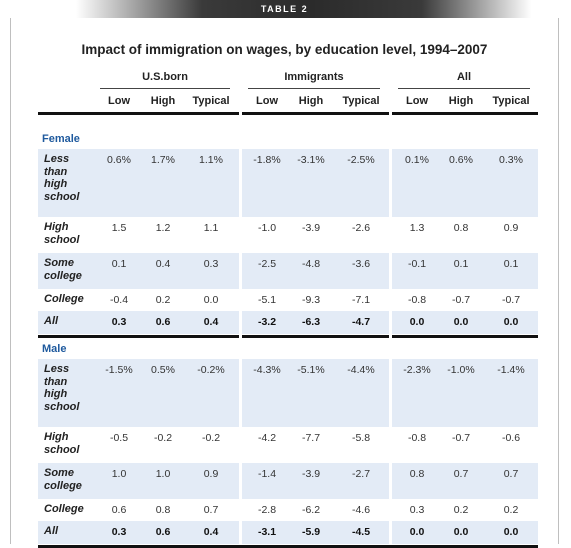 This screenshot has height=548, width=571. What do you see at coordinates (311, 510) in the screenshot?
I see `table-cell: -6.2` at bounding box center [311, 510].